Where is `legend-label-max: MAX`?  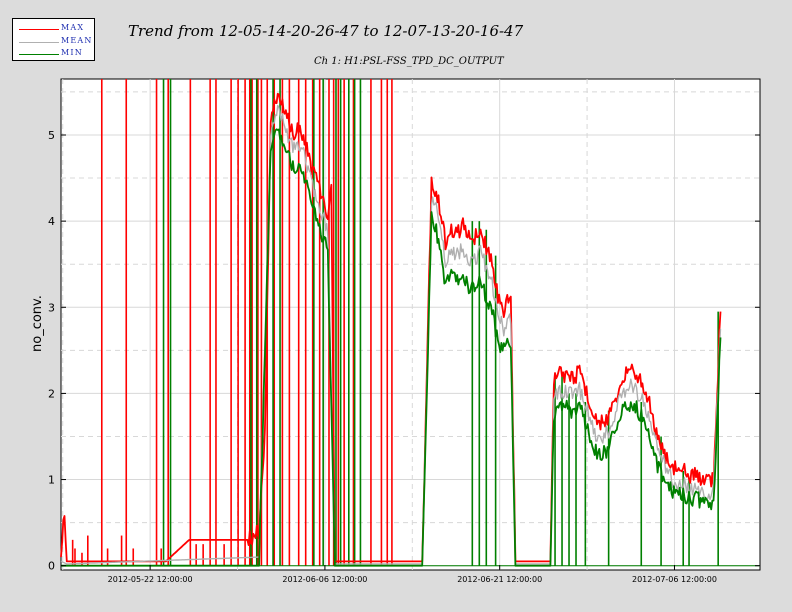
legend-label-max: MAX is located at coordinates (73, 27).